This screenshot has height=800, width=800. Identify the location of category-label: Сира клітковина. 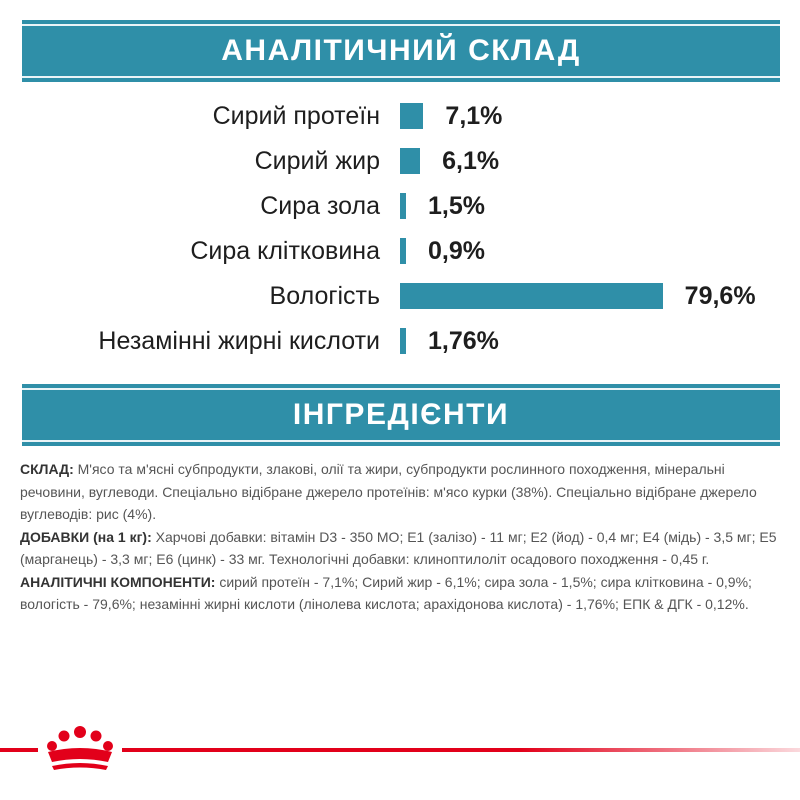
(285, 251).